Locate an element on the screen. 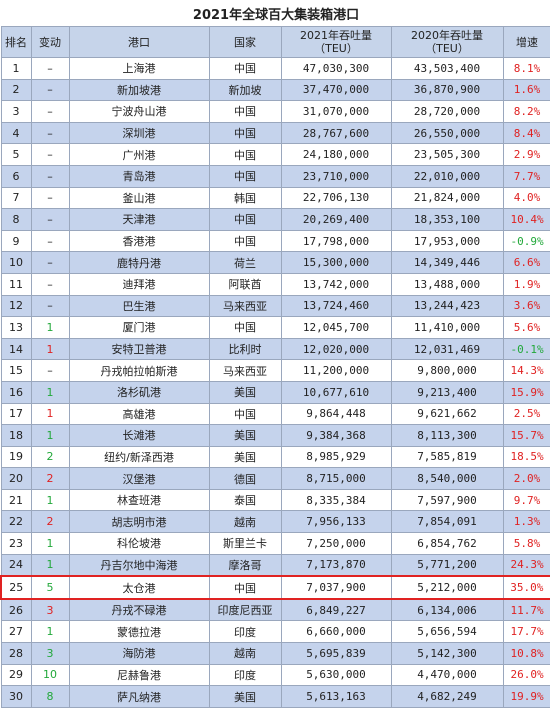 Image resolution: width=550 pixels, height=716 pixels. table-row: 18 1 长滩港 美国 9,384,368 8,113,300 15.7% is located at coordinates (275, 435).